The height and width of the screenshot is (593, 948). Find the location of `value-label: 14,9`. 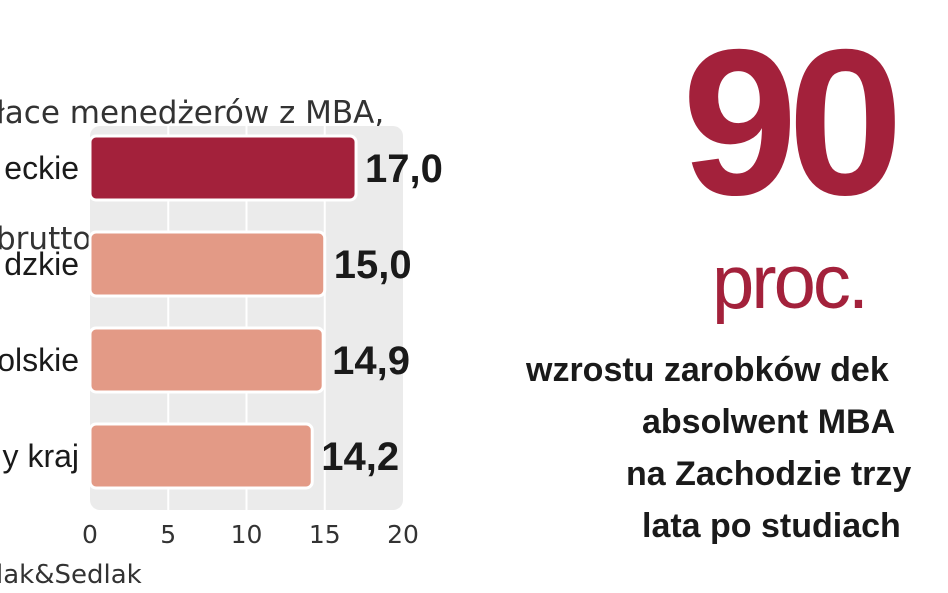

value-label: 14,9 is located at coordinates (371, 361).